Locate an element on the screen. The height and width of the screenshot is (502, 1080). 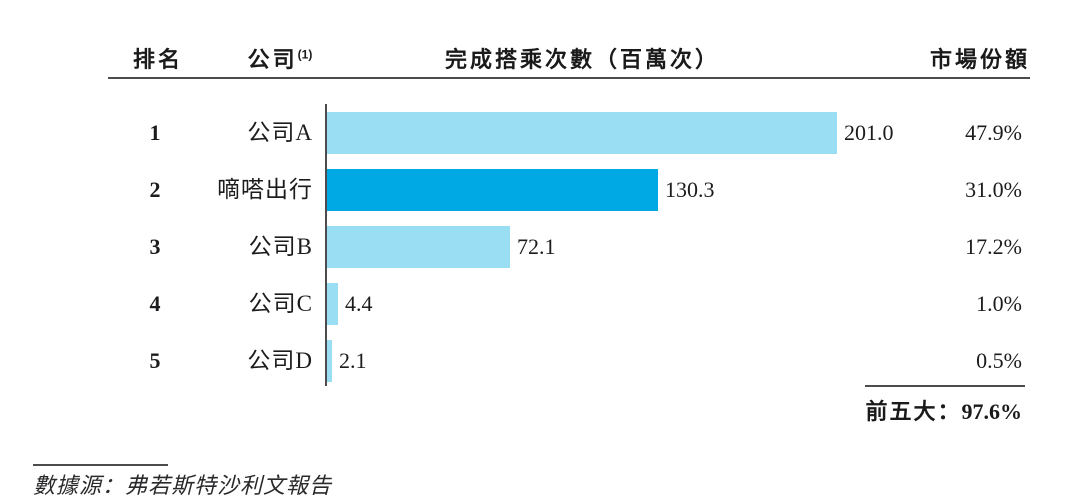
value-label: 72.1 is located at coordinates (536, 246).